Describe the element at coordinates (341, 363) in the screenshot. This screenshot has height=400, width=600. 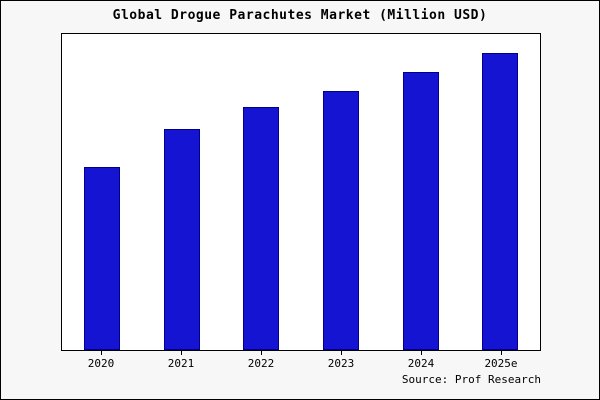
I see `x-tick-label-2023: 2023` at that location.